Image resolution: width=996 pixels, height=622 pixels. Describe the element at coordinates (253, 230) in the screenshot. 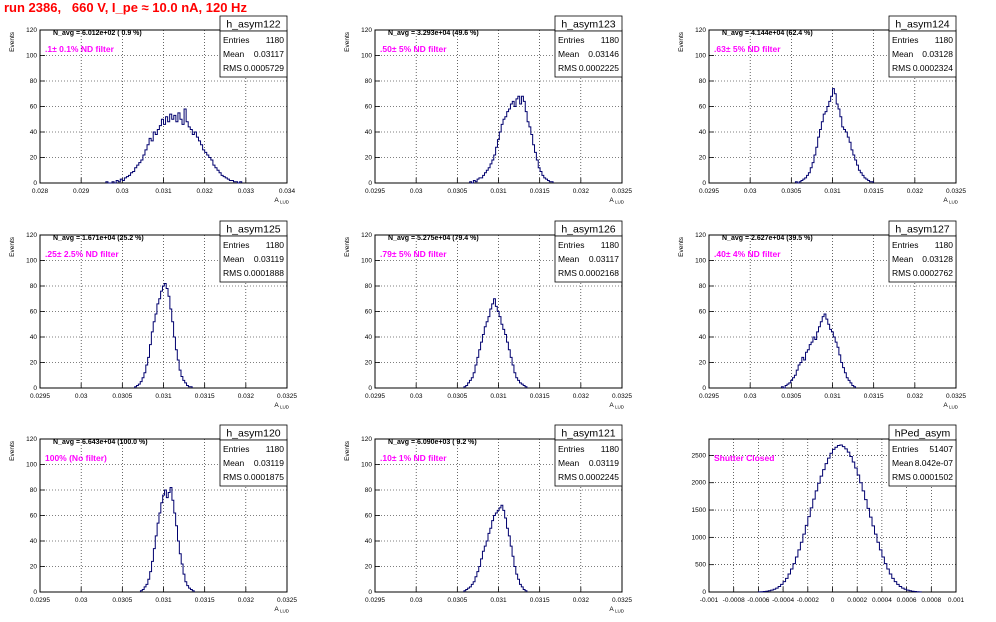

I see `histogram-name: h_asym125` at that location.